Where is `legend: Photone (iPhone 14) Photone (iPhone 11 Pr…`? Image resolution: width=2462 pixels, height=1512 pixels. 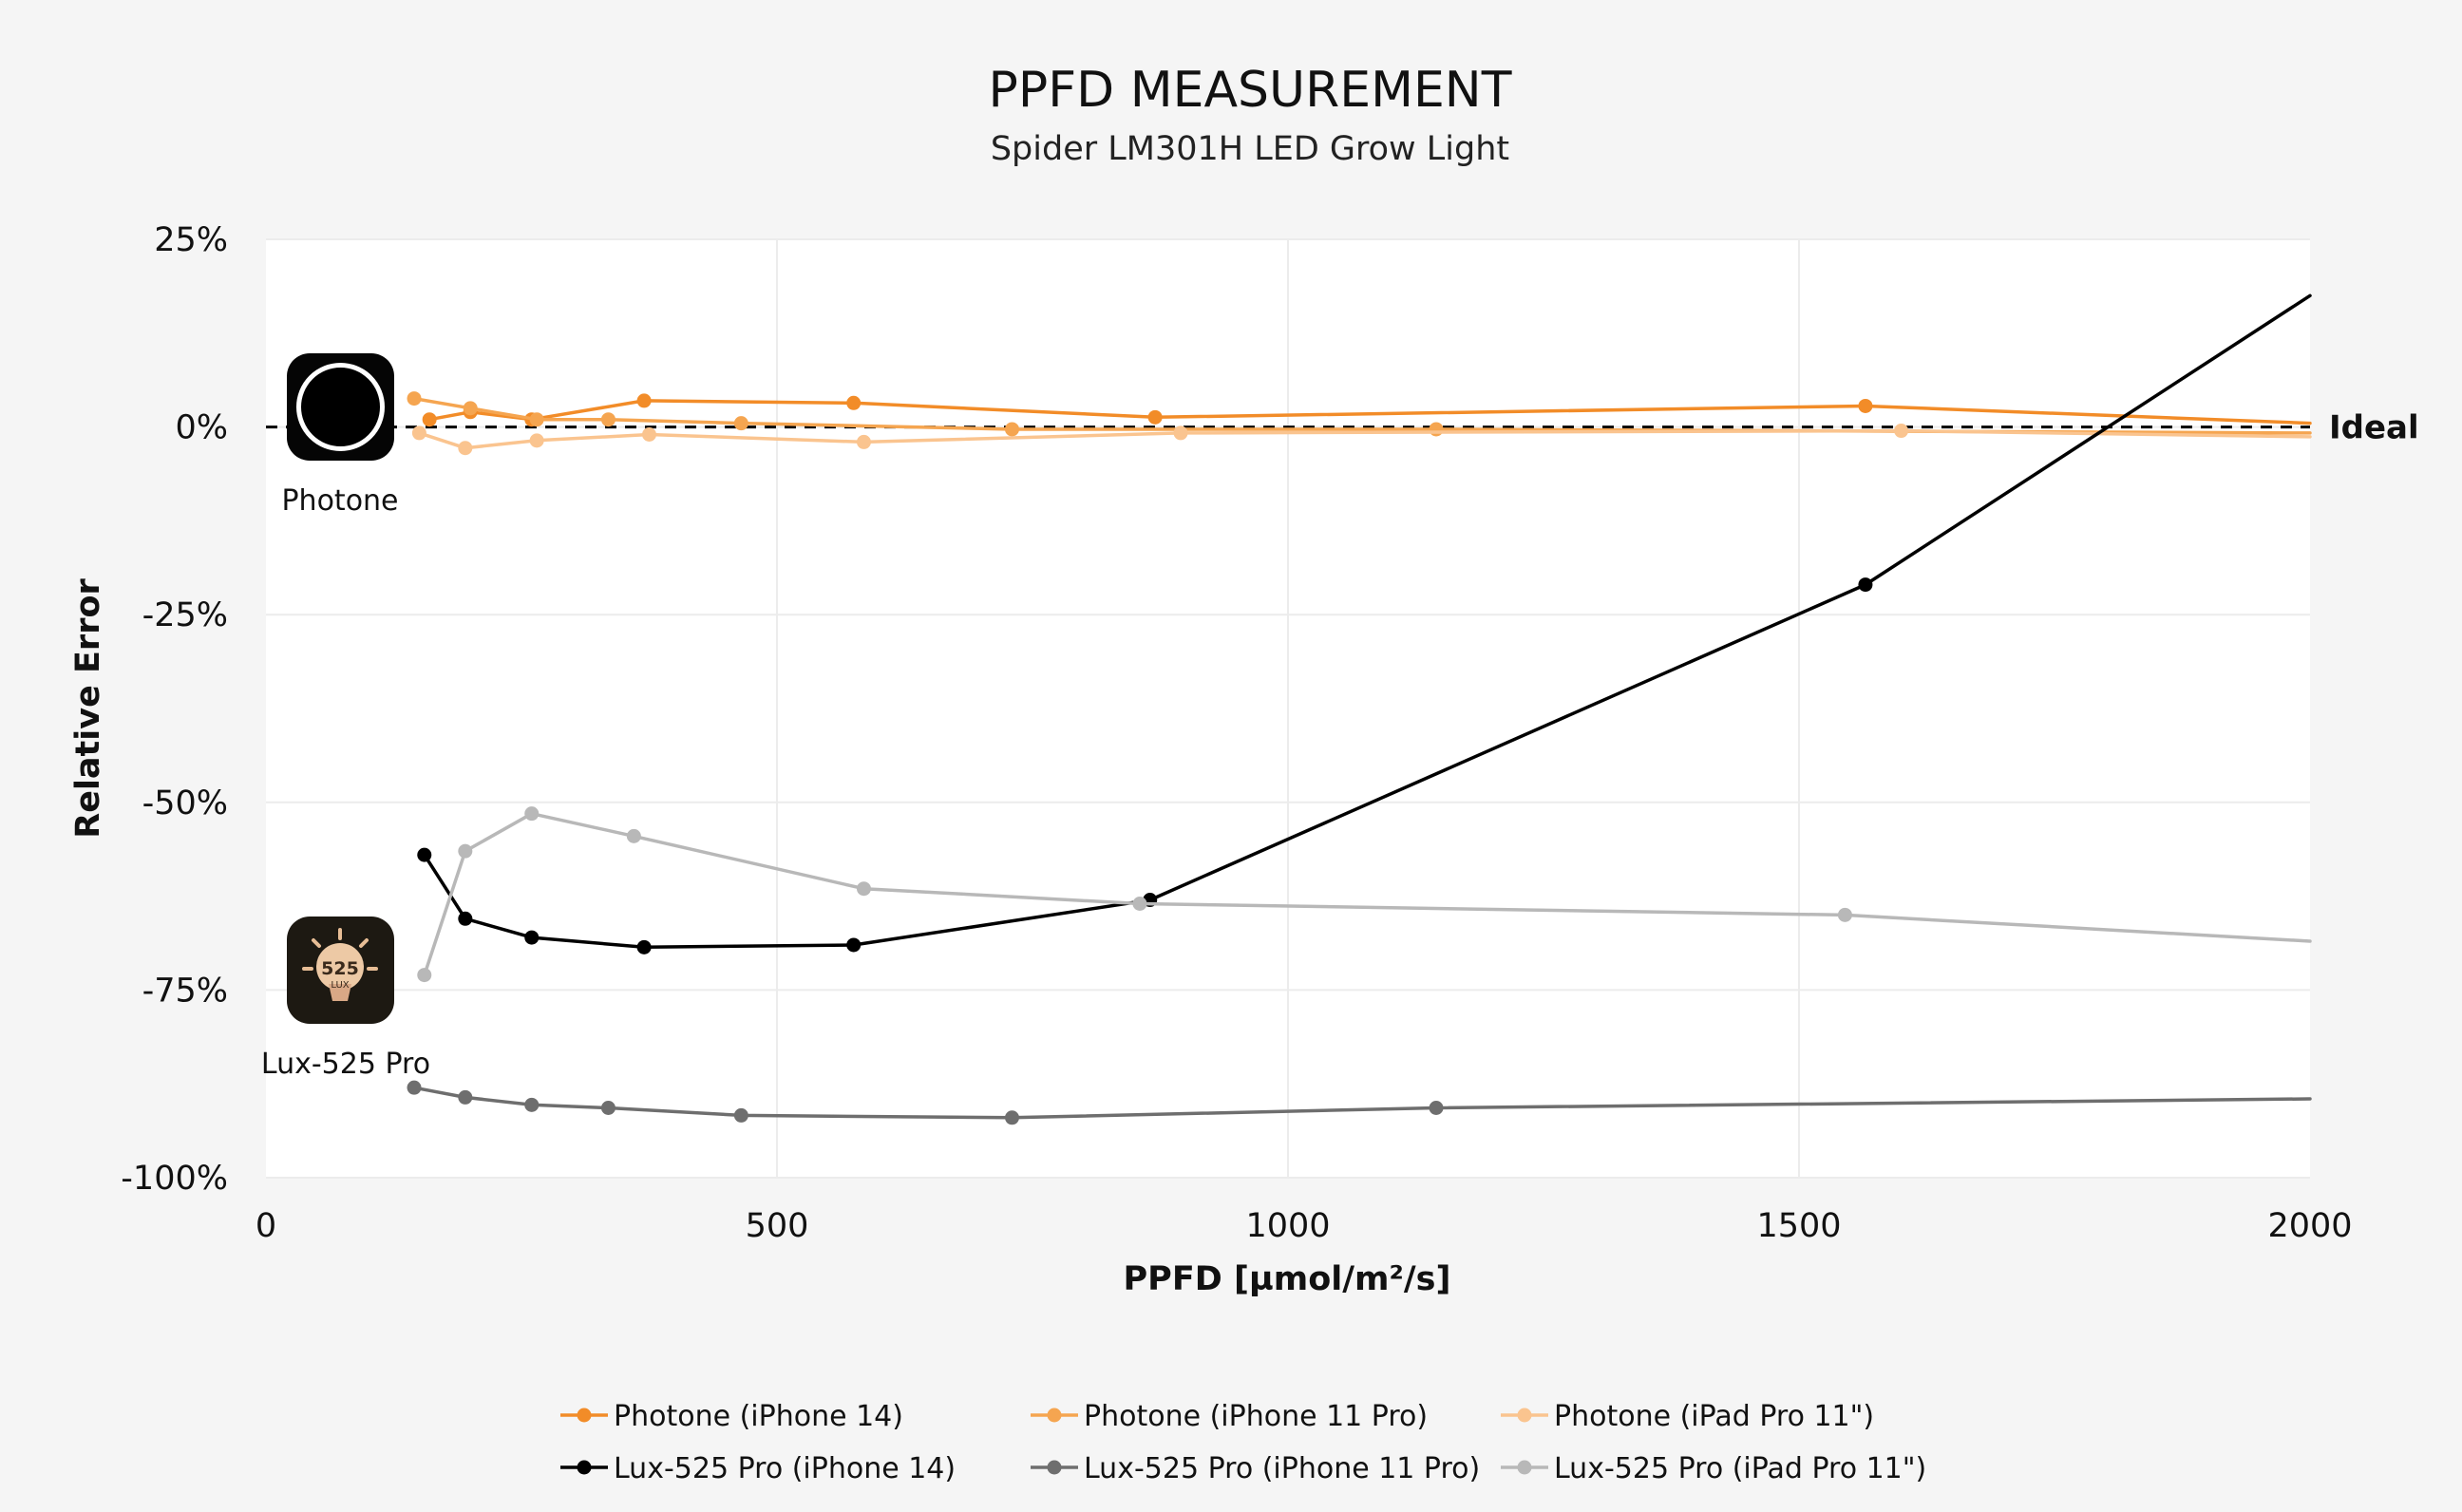 legend: Photone (iPhone 14) Photone (iPhone 11 Pr… is located at coordinates (1243, 1442).